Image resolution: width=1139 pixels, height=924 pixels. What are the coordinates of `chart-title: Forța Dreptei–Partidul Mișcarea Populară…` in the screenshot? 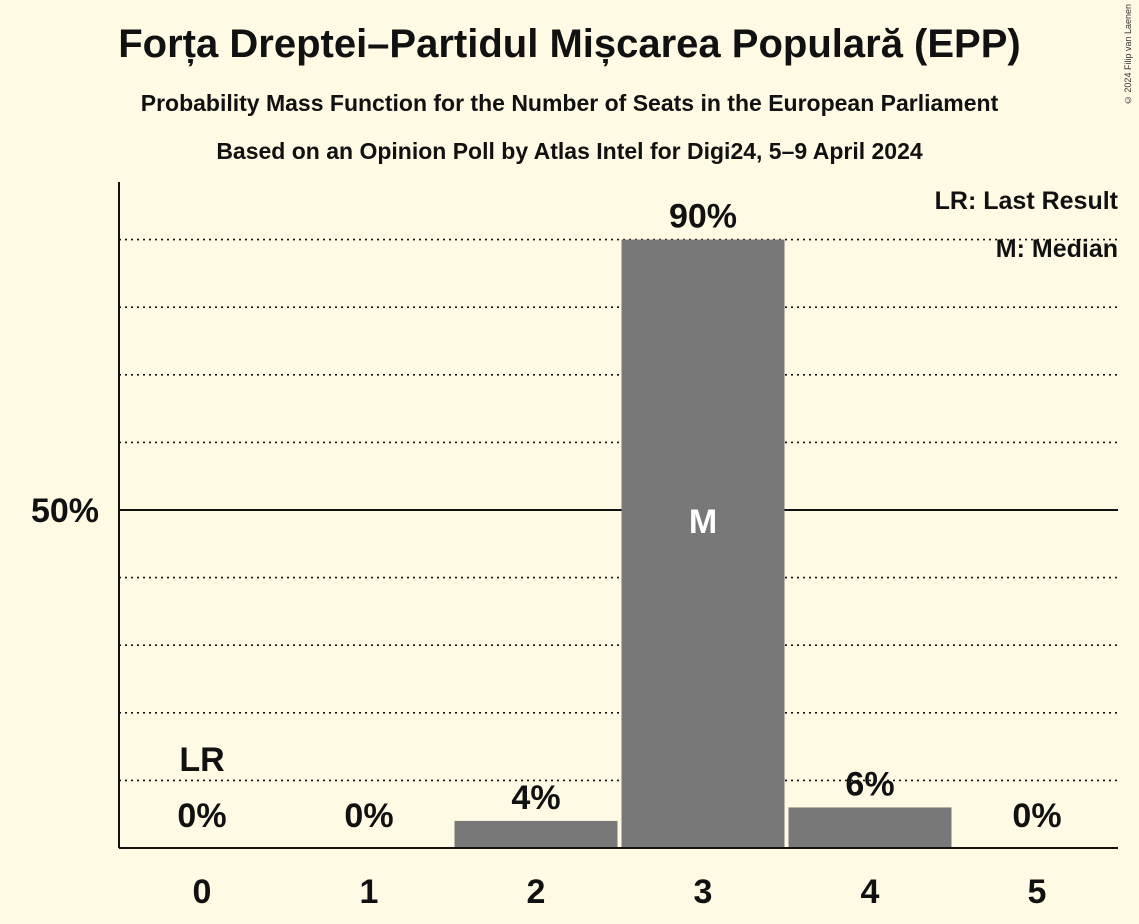 It's located at (569, 44).